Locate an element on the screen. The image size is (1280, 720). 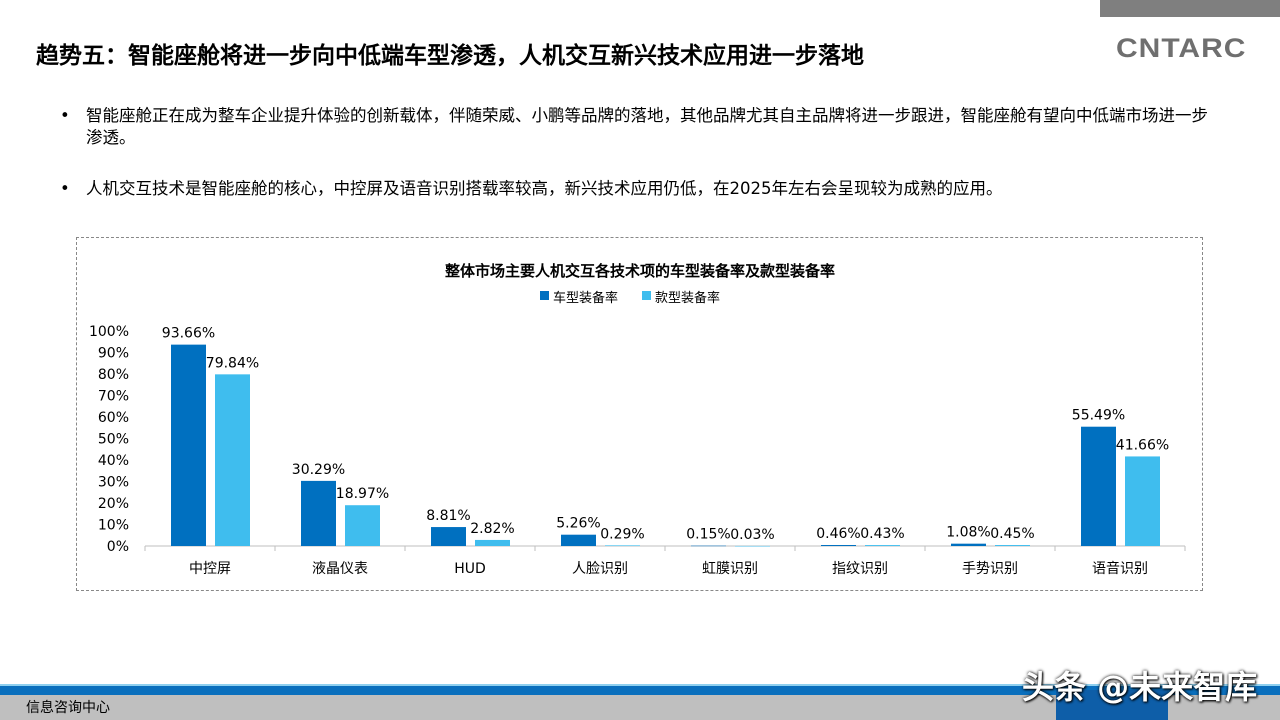
legend-label: 车型装备率 is located at coordinates (585, 298).